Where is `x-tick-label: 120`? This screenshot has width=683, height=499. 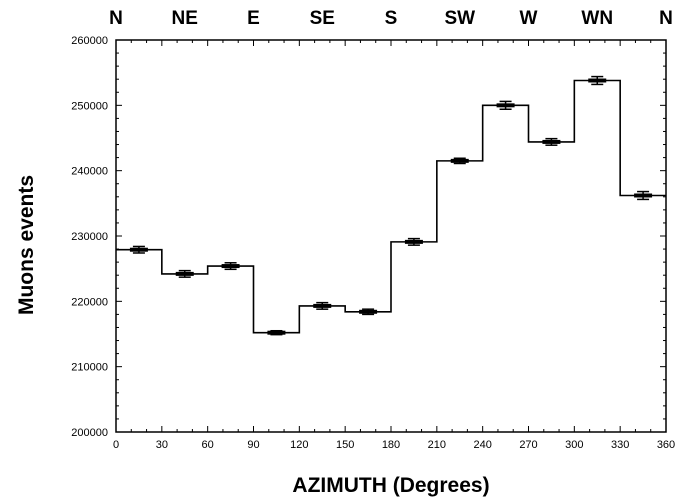 x-tick-label: 120 is located at coordinates (299, 445).